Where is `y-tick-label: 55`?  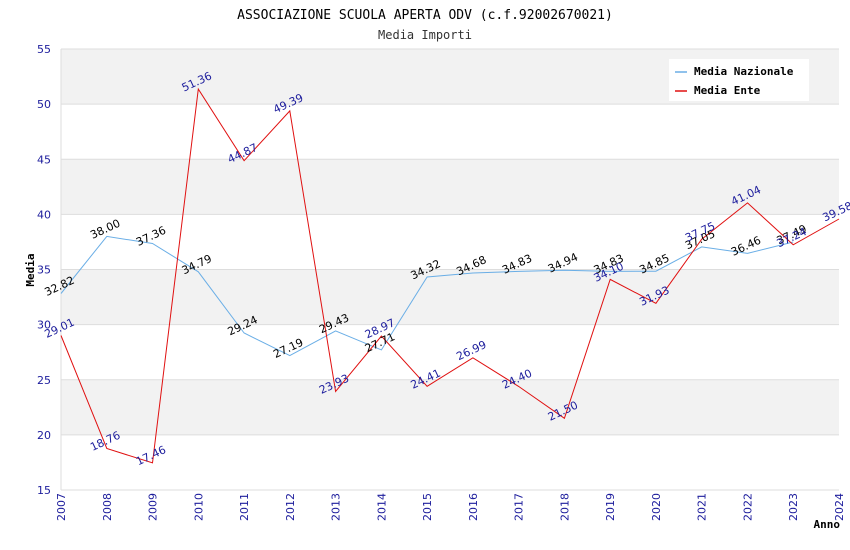
y-tick-label: 55 is located at coordinates (44, 49).